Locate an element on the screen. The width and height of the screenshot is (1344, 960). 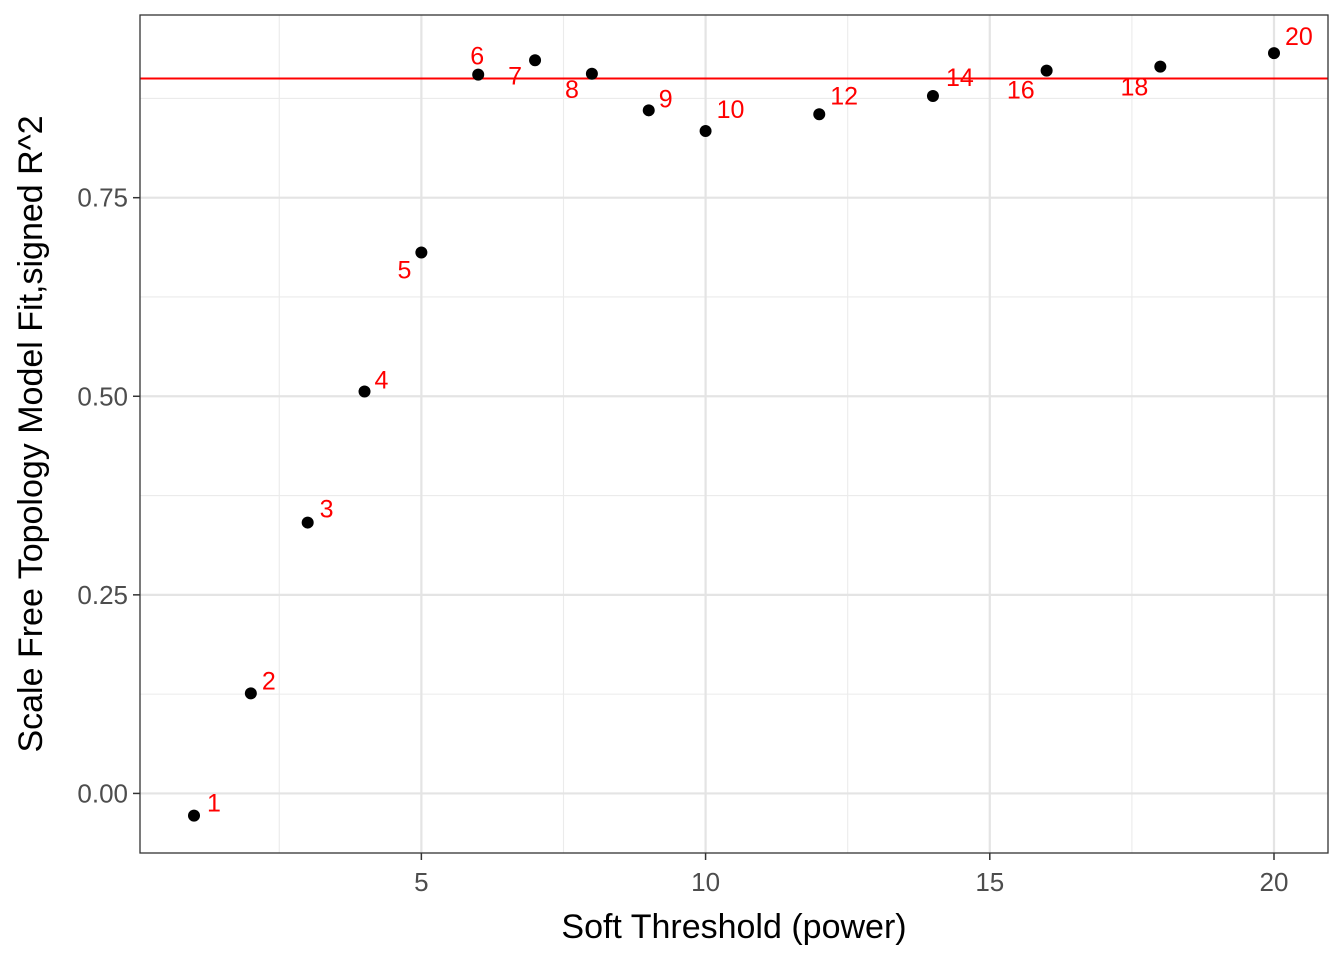
point-label: 12 is located at coordinates (844, 96).